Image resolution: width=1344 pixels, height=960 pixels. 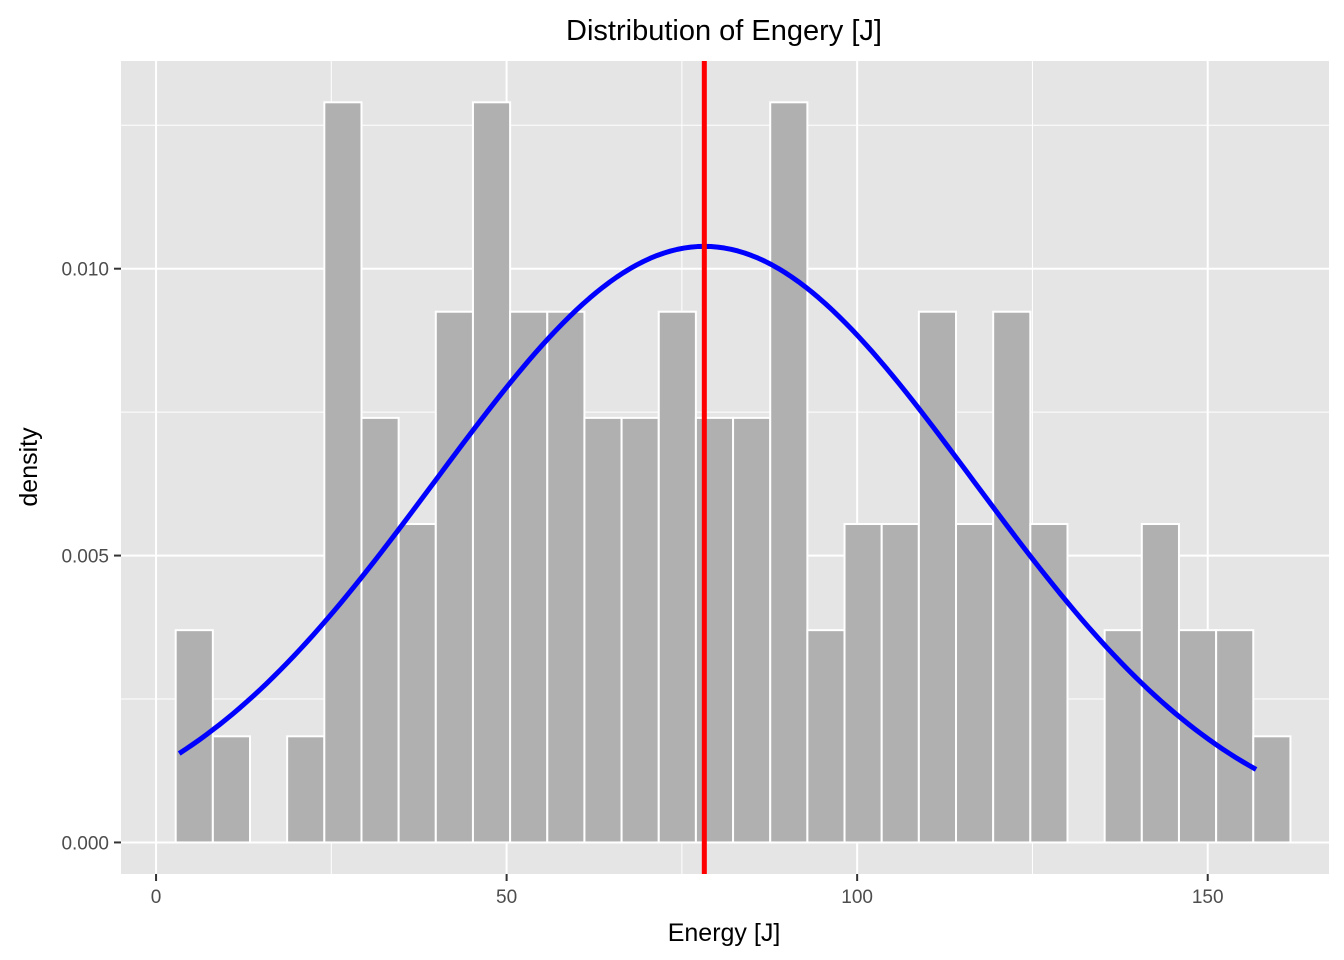 What do you see at coordinates (29, 467) in the screenshot?
I see `y-axis-title: density` at bounding box center [29, 467].